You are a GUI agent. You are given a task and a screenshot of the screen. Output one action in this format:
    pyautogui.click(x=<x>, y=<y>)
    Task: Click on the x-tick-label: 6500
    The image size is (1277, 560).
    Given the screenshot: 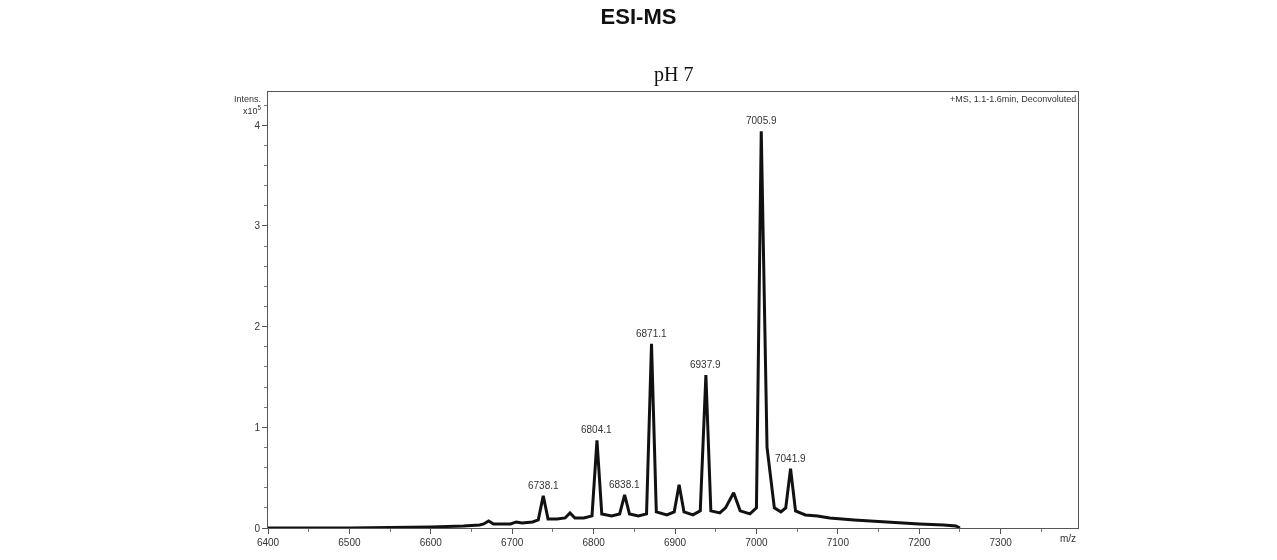 What is the action you would take?
    pyautogui.click(x=349, y=542)
    